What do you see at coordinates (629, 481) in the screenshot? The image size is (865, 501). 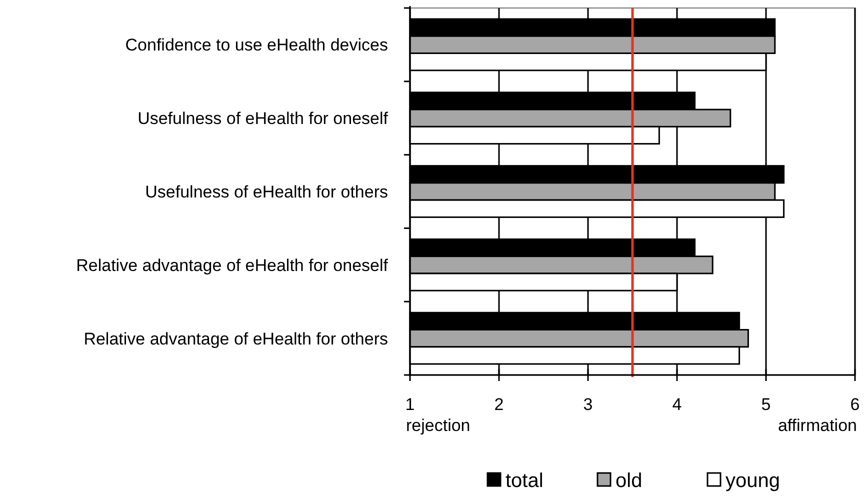 I see `legend-label: old` at bounding box center [629, 481].